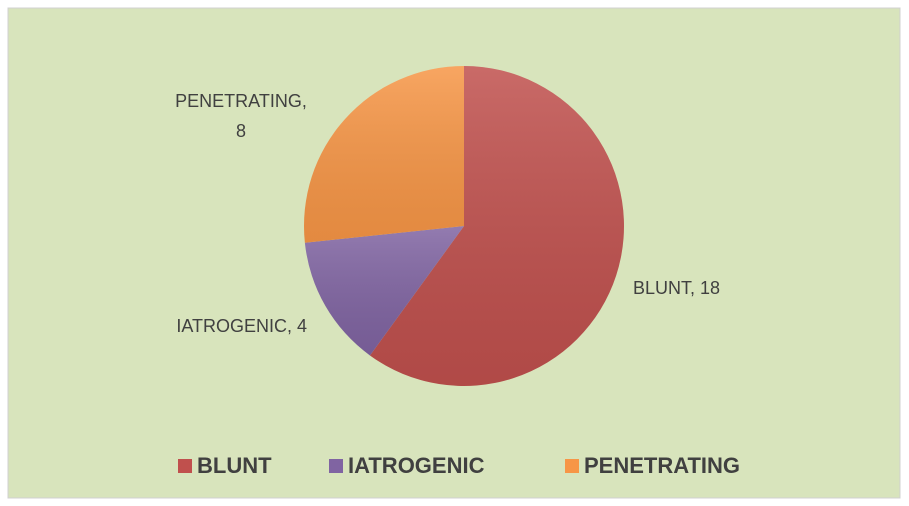 The width and height of the screenshot is (909, 506). What do you see at coordinates (662, 465) in the screenshot?
I see `legend-label: PENETRATING` at bounding box center [662, 465].